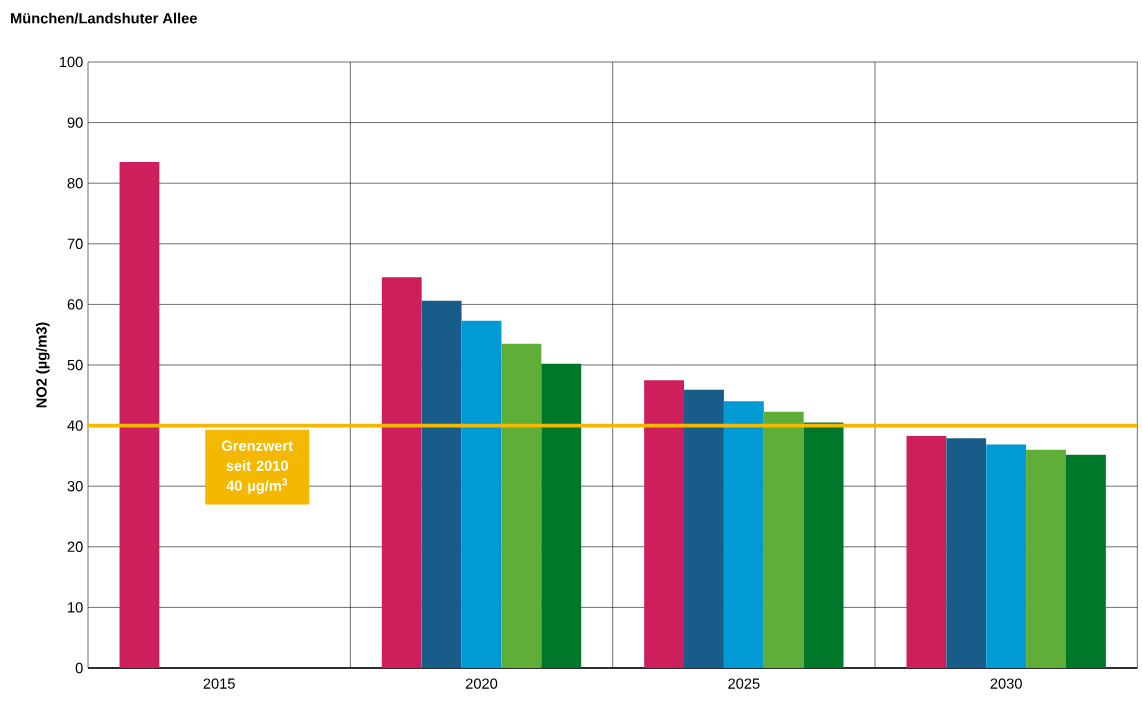  What do you see at coordinates (75, 486) in the screenshot?
I see `y-tick-label: 30` at bounding box center [75, 486].